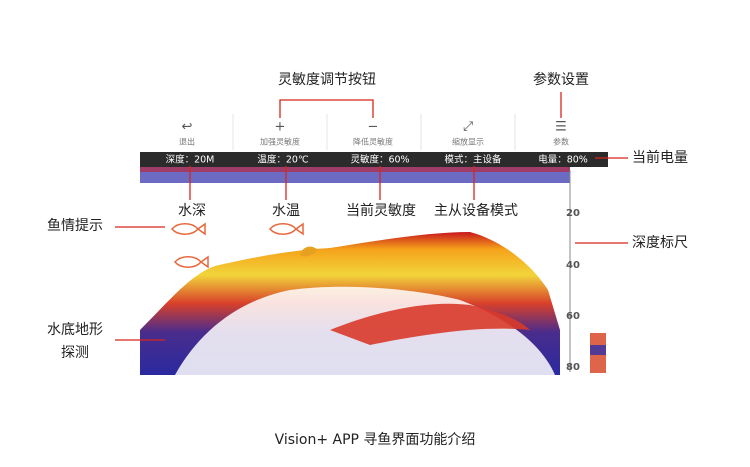  I want to click on surface-clutter, so click(355, 169).